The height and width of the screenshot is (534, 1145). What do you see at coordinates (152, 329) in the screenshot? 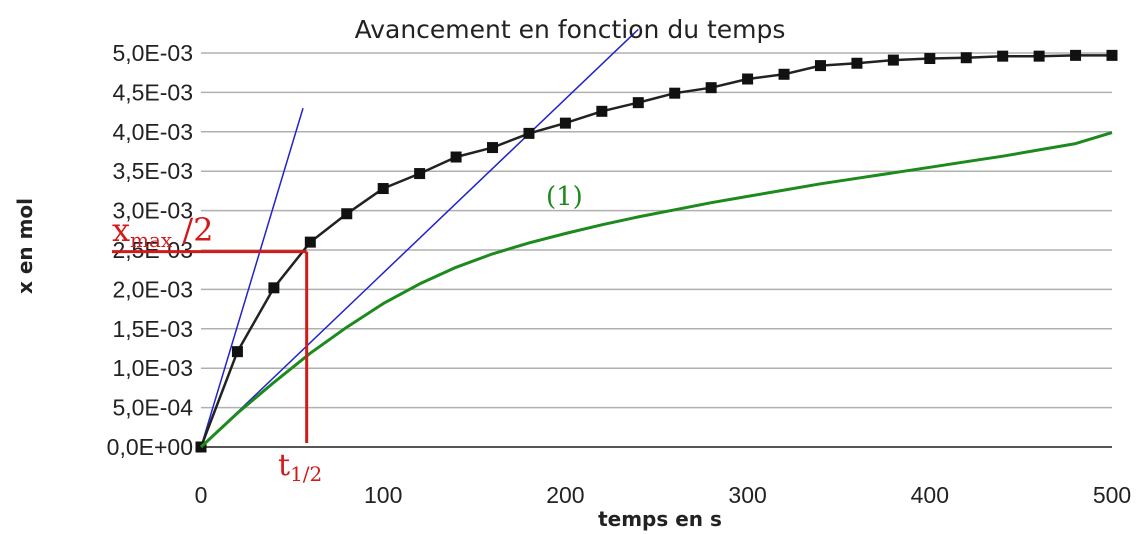
I see `y-tick-label: 1,5E-03` at bounding box center [152, 329].